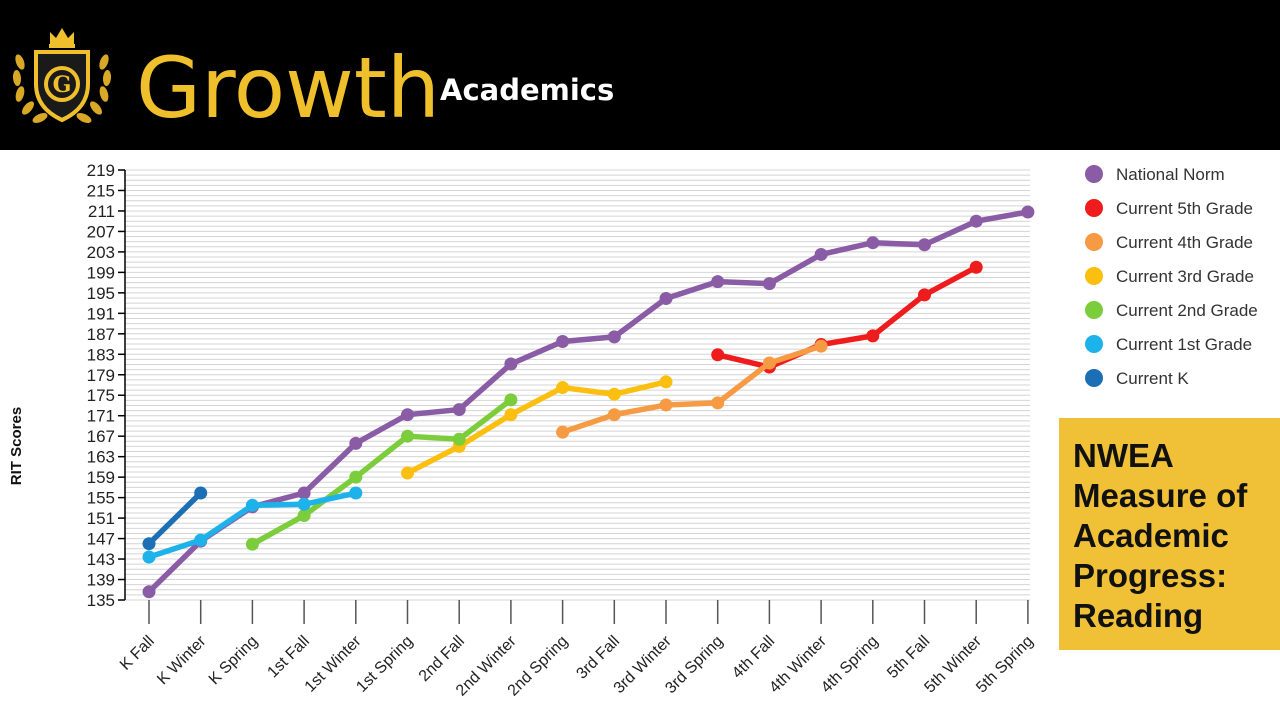 The height and width of the screenshot is (718, 1280). I want to click on y-tick-label: 135, so click(101, 600).